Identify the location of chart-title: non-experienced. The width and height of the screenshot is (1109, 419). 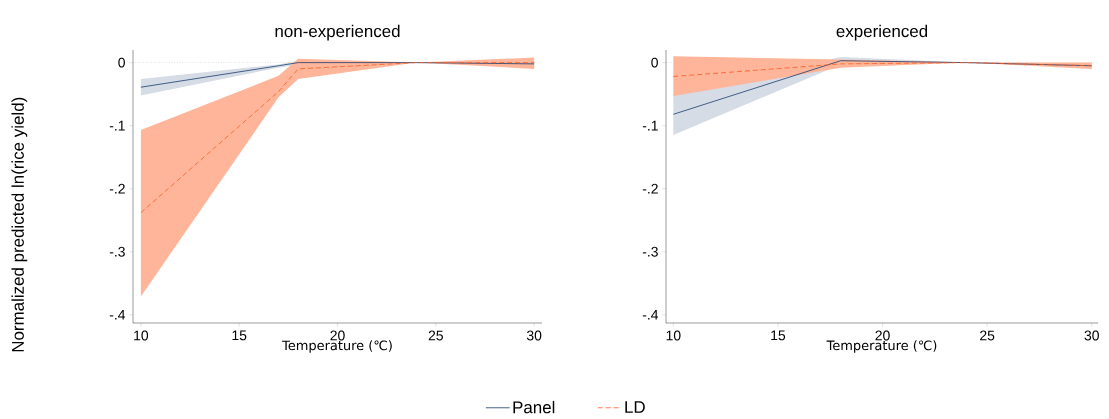
(337, 32).